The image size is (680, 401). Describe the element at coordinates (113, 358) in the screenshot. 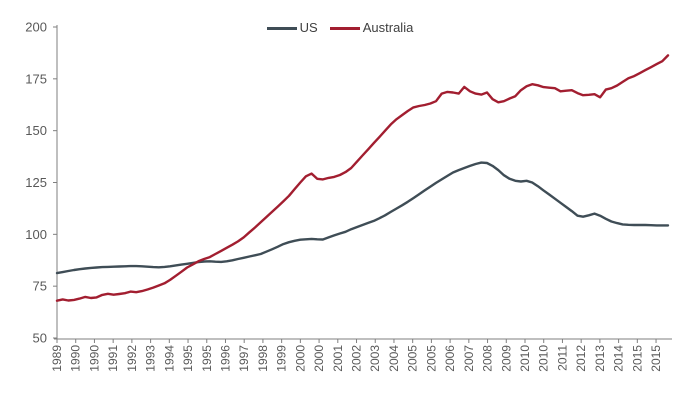

I see `x-tick-label: 1991` at that location.